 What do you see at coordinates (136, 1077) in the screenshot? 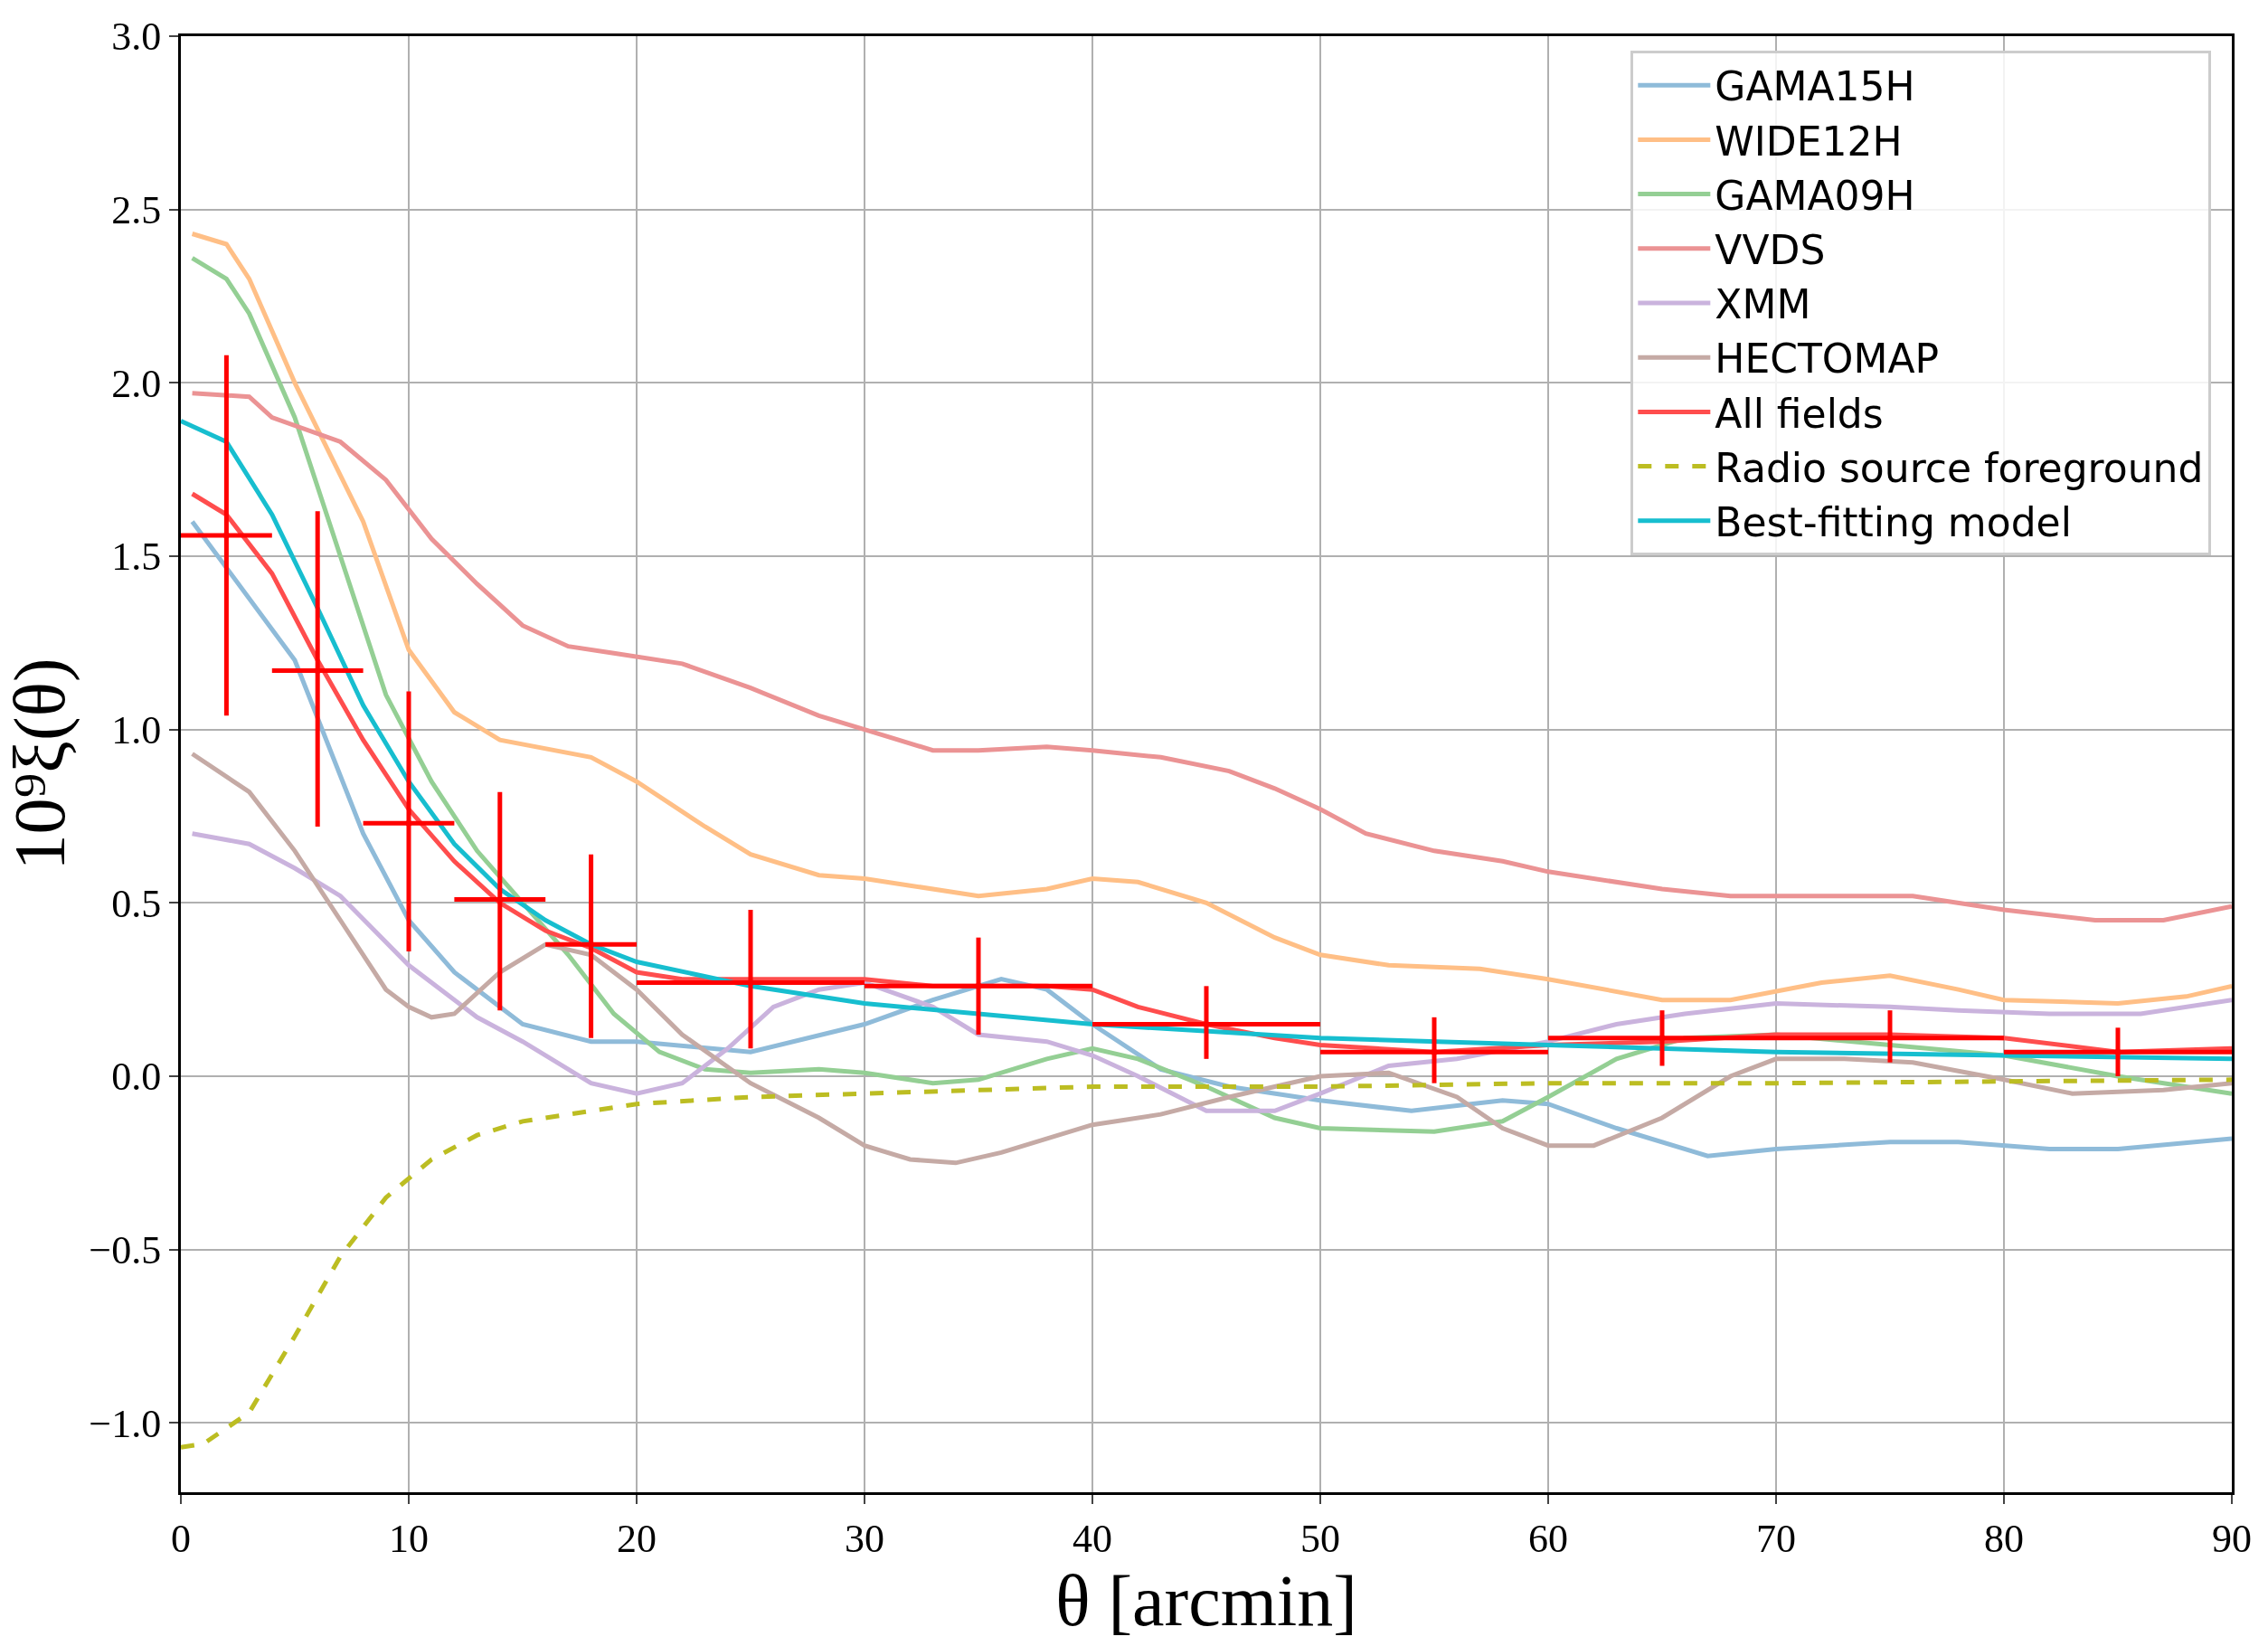
I see `y-tick-label: 0.0` at bounding box center [136, 1077].